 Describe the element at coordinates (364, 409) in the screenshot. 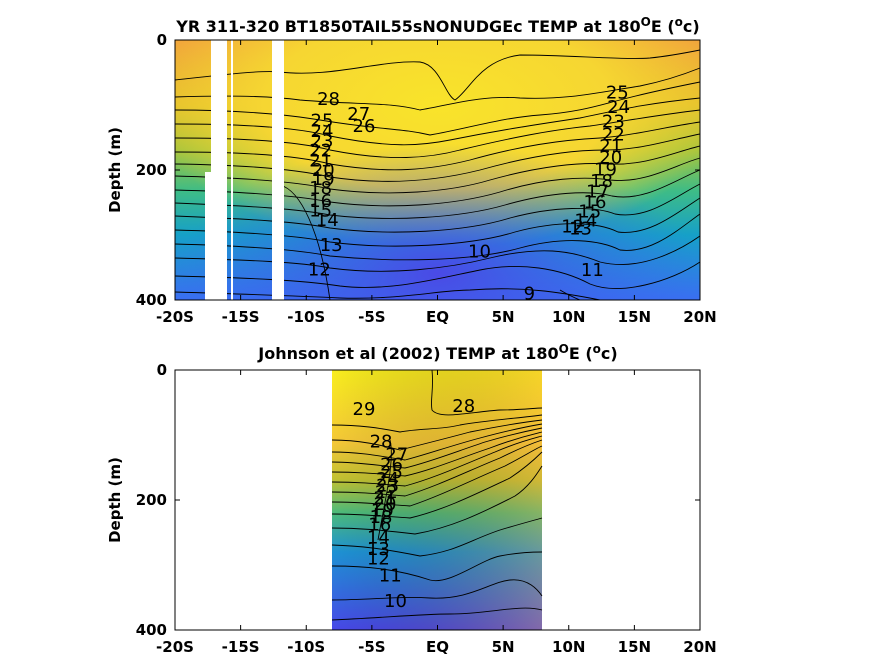

I see `contour-label: 29` at that location.